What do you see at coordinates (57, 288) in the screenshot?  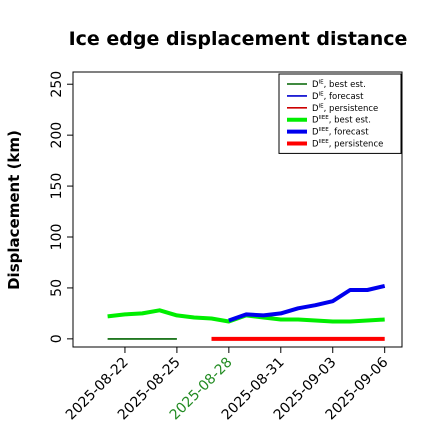 I see `y-tick-label: 50` at bounding box center [57, 288].